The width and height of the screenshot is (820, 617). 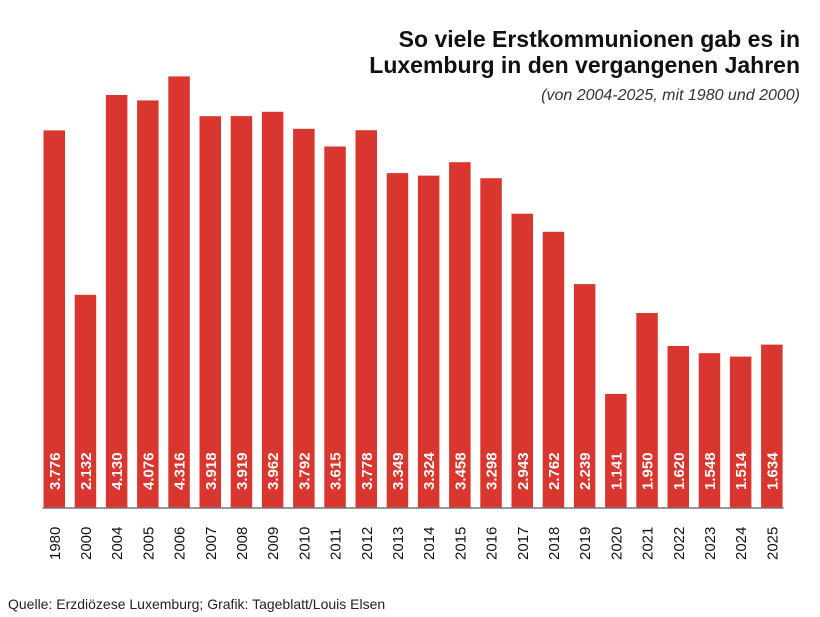 I want to click on data-label: 3.778, so click(x=367, y=471).